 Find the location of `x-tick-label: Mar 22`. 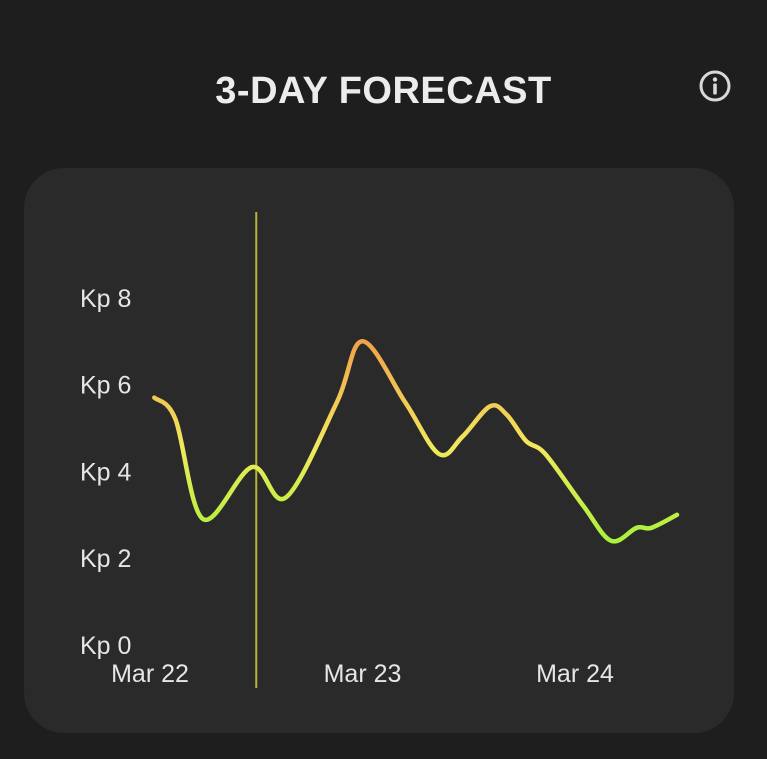

x-tick-label: Mar 22 is located at coordinates (150, 674).